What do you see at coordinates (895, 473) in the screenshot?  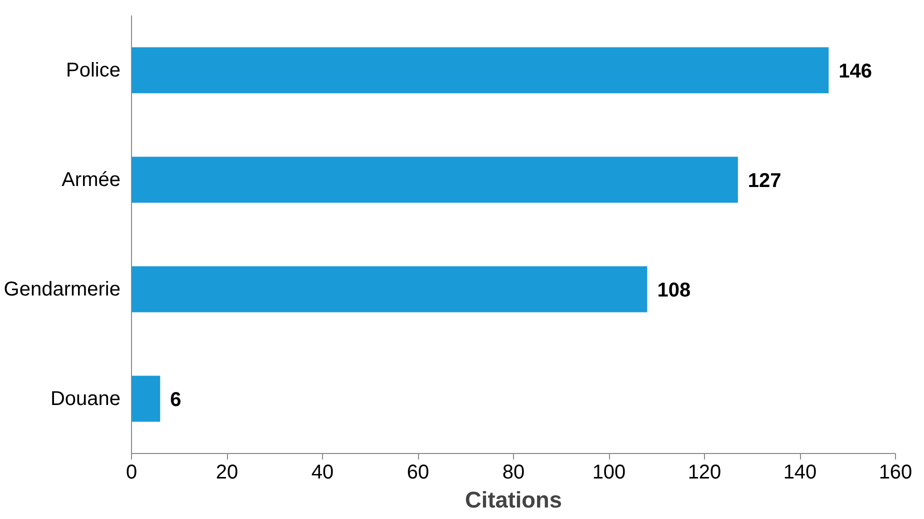 I see `x-tick-label: 160` at bounding box center [895, 473].